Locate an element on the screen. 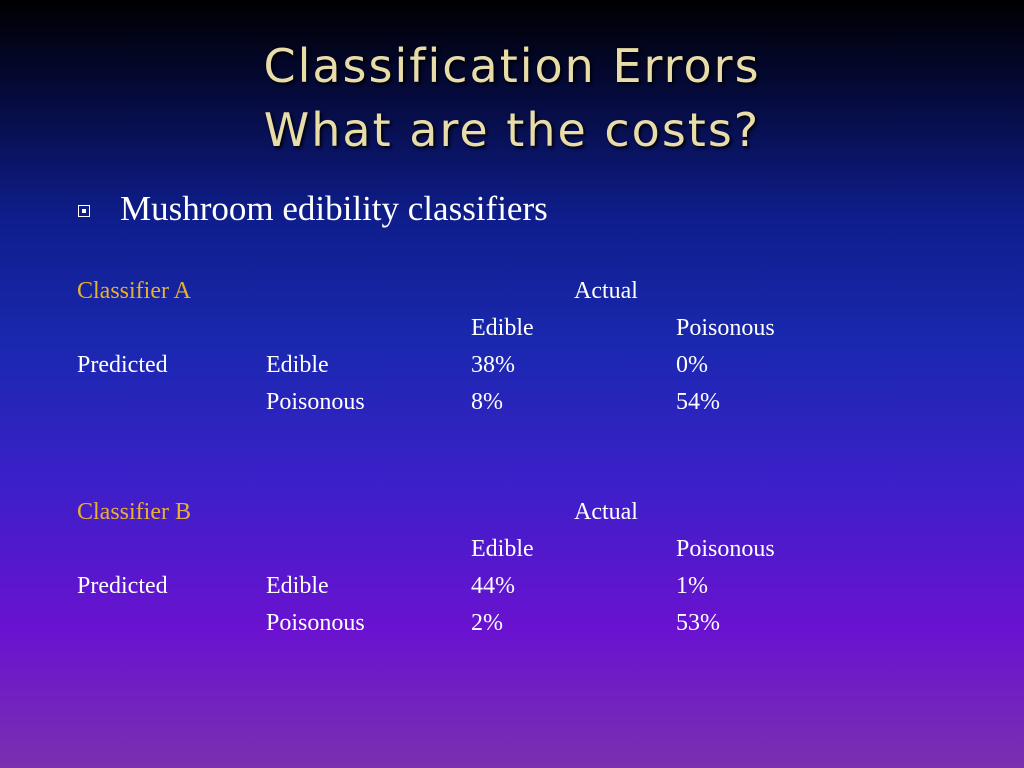 Image resolution: width=1024 pixels, height=768 pixels. title-line-2: What are the costs? is located at coordinates (512, 130).